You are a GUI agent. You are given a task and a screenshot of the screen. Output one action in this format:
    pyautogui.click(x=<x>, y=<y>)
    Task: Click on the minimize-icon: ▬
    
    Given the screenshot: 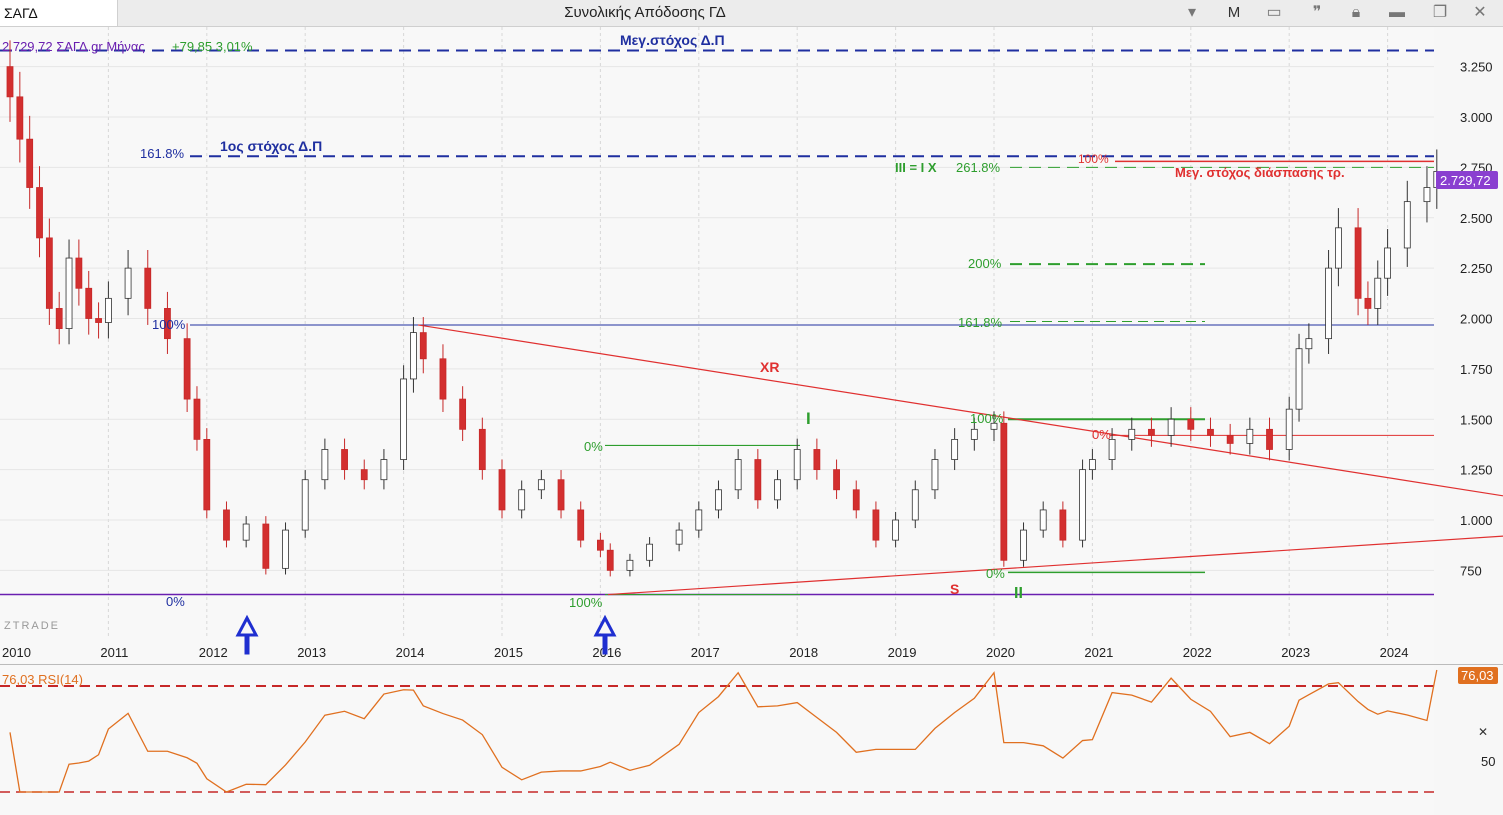 What is the action you would take?
    pyautogui.click(x=1397, y=12)
    